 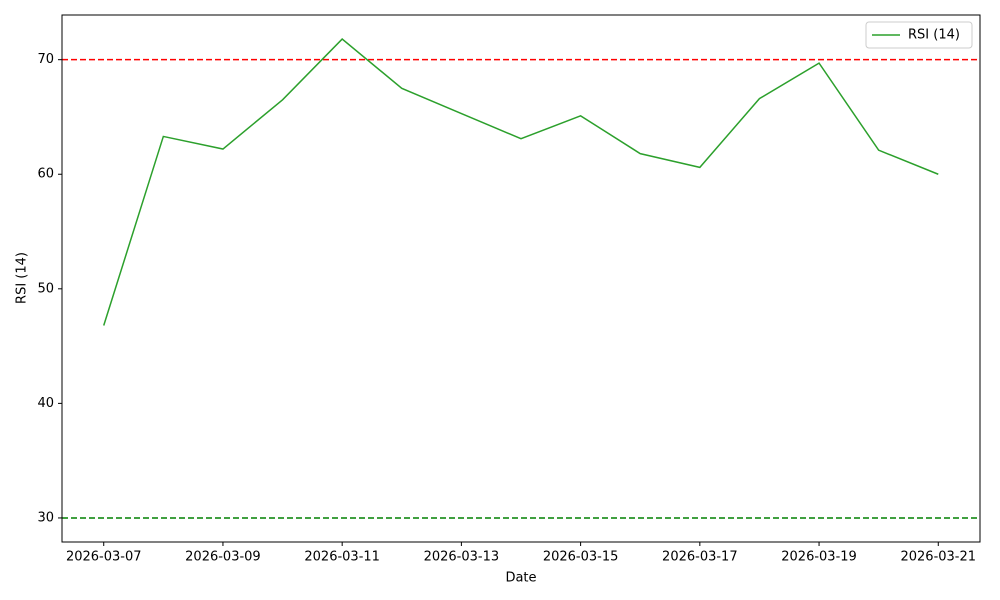 I want to click on x-tick-label: 2026-03-15, so click(x=581, y=557).